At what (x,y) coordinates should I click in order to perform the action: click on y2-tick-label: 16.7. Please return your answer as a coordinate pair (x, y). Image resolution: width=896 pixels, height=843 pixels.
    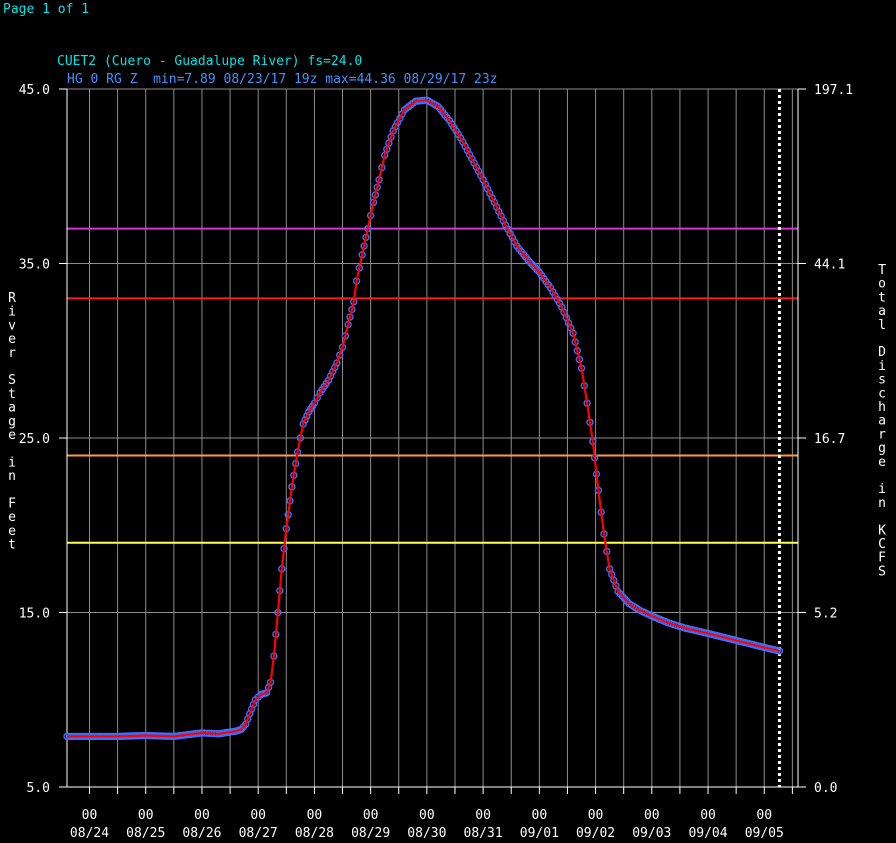
    Looking at the image, I should click on (829, 439).